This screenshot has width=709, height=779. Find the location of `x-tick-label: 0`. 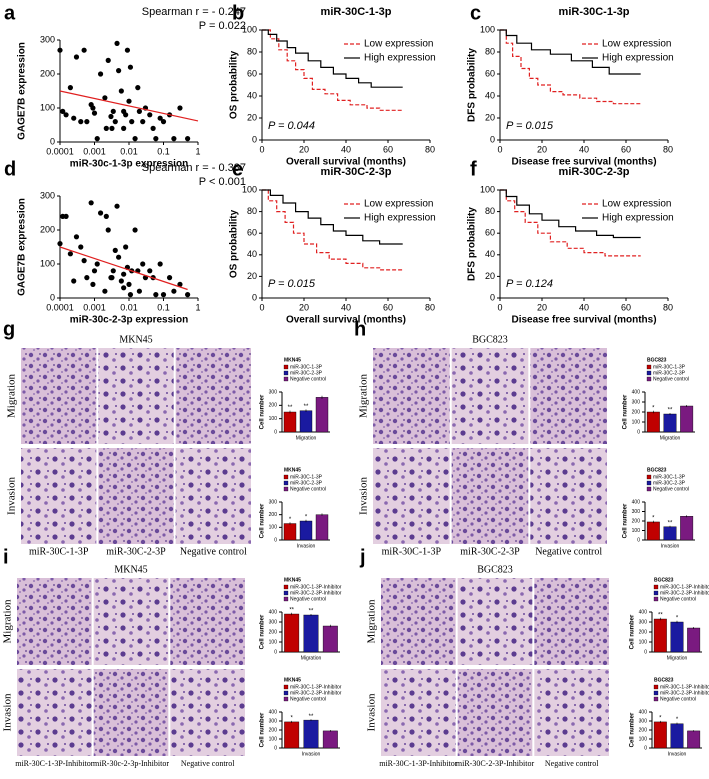

x-tick-label: 0 is located at coordinates (499, 307).